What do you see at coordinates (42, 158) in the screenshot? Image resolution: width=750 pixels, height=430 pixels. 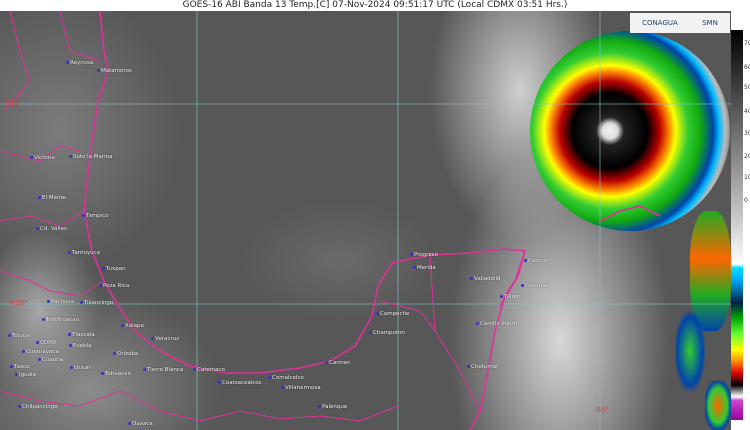 I see `city-label: Victoria` at bounding box center [42, 158].